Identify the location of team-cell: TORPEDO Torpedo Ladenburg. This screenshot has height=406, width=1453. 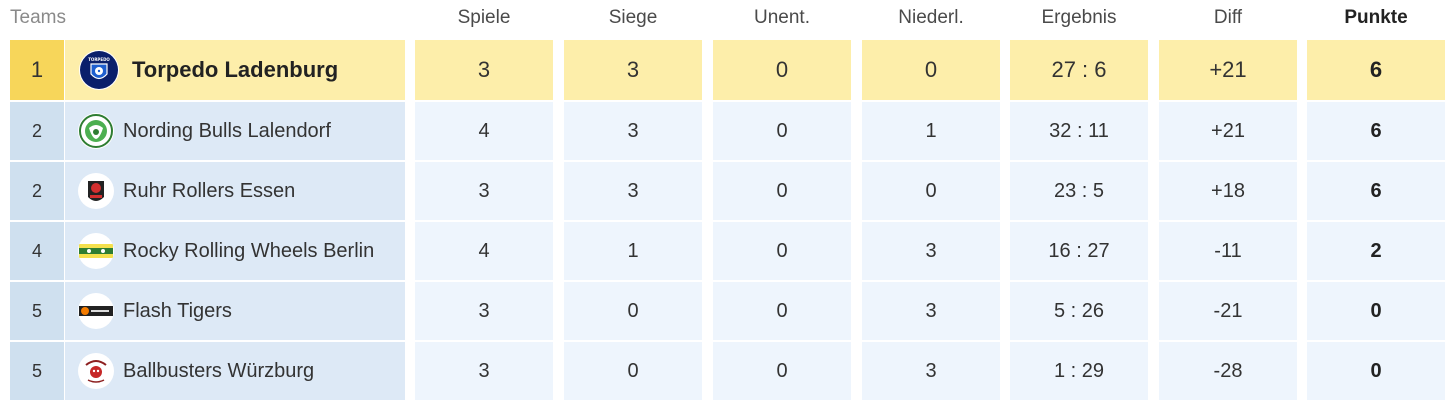
(235, 70).